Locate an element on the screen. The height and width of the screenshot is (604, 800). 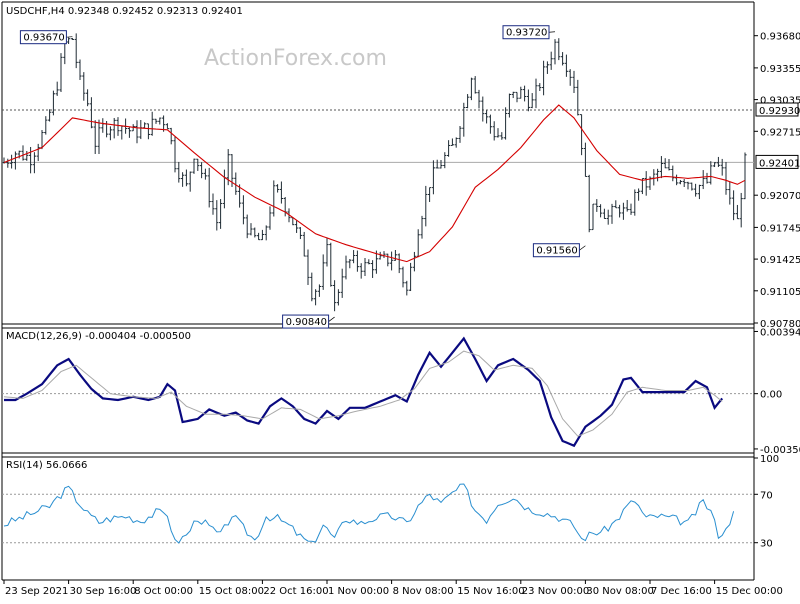
price-axis-label: 0.92715 is located at coordinates (780, 132).